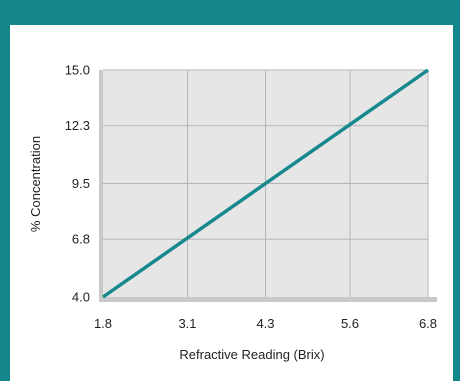 The height and width of the screenshot is (381, 460). What do you see at coordinates (81, 297) in the screenshot?
I see `y-tick-label: 4.0` at bounding box center [81, 297].